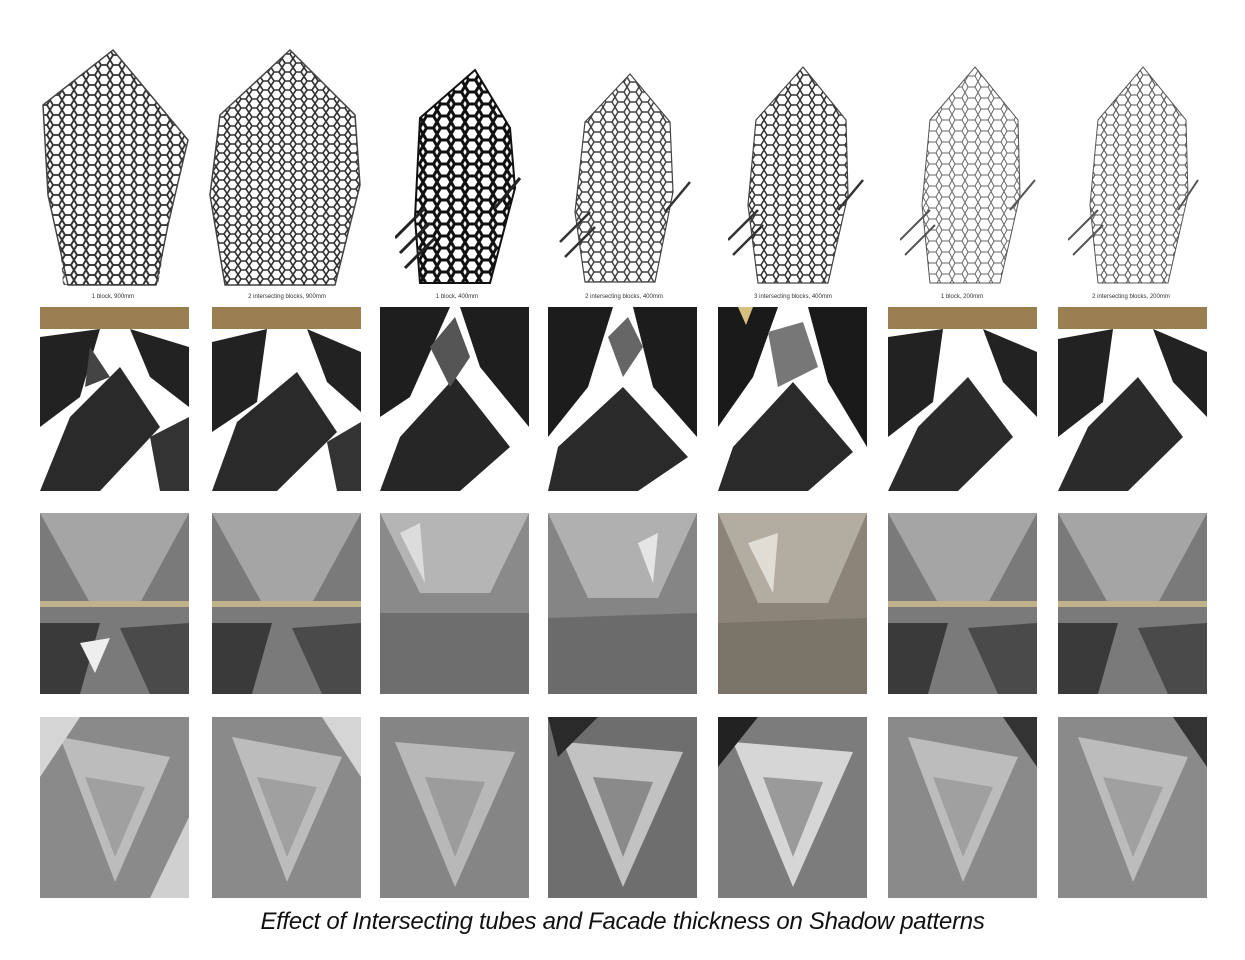  Describe the element at coordinates (1132, 603) in the screenshot. I see `interior-panel-row3-col7` at that location.